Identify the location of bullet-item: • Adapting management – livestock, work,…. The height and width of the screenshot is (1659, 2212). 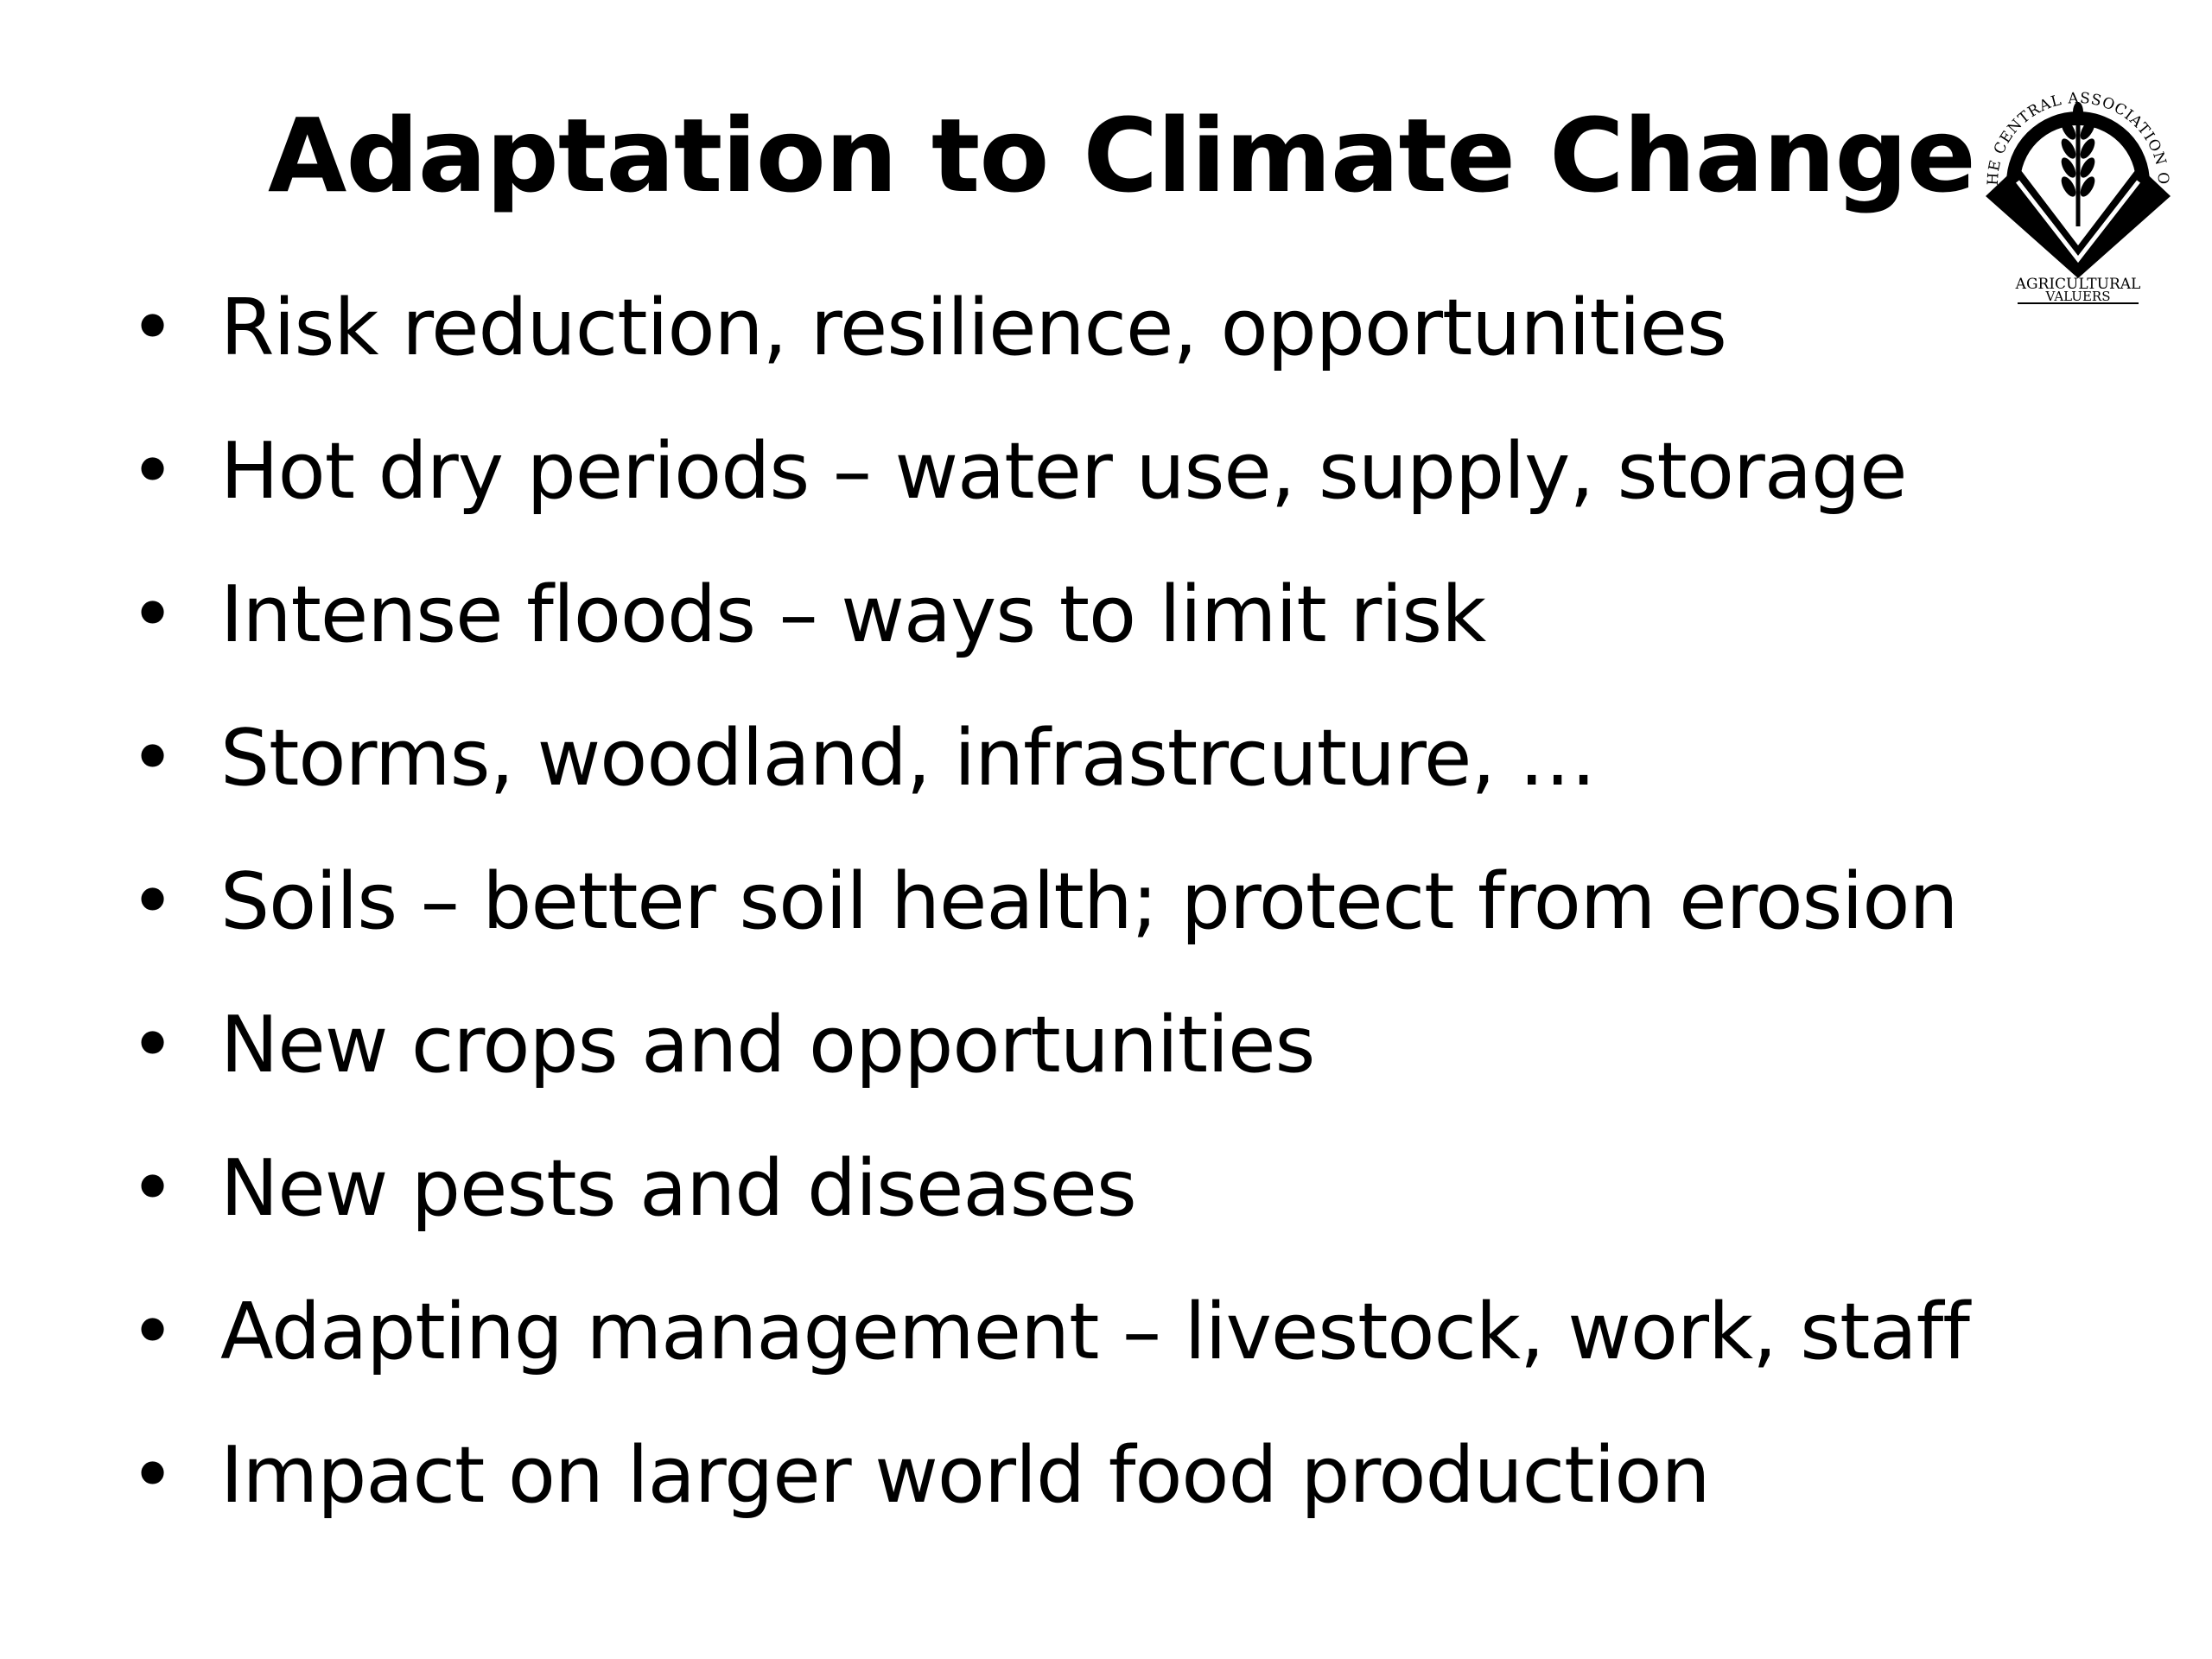
(1158, 1343).